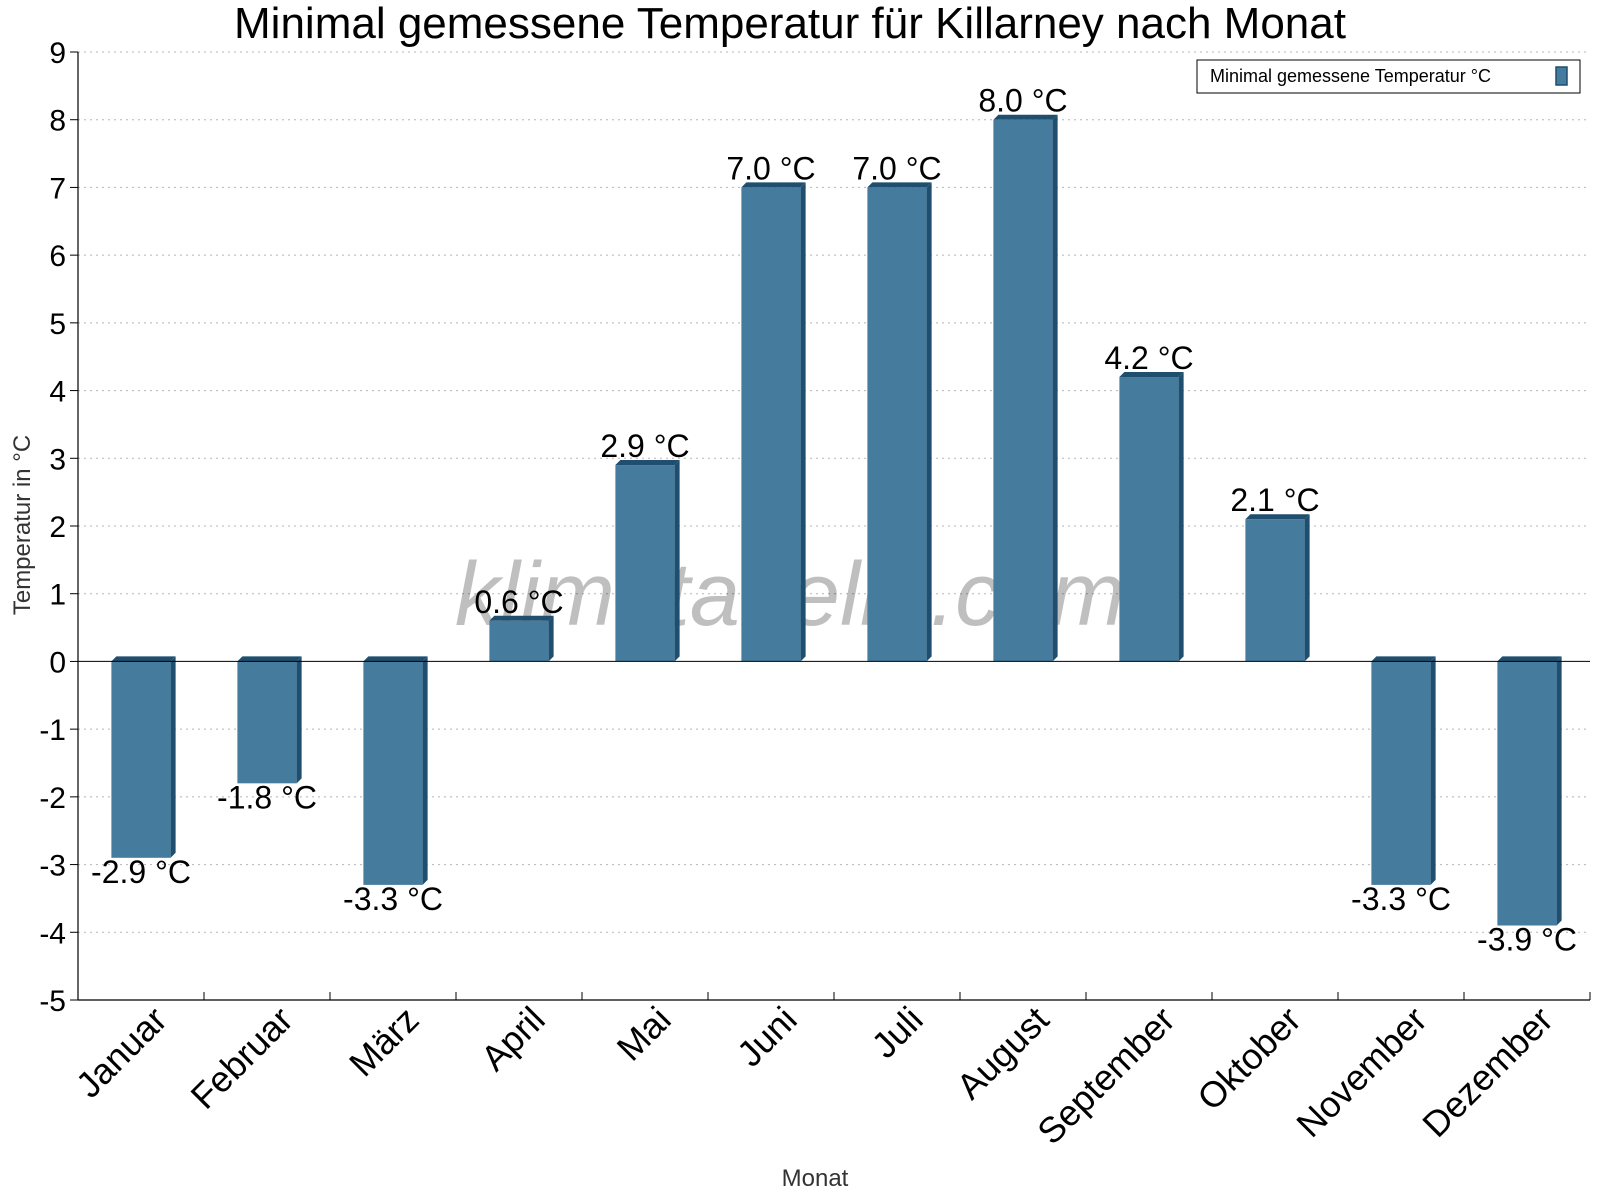 This screenshot has height=1200, width=1600. What do you see at coordinates (1361, 1072) in the screenshot?
I see `x-tick-label: November` at bounding box center [1361, 1072].